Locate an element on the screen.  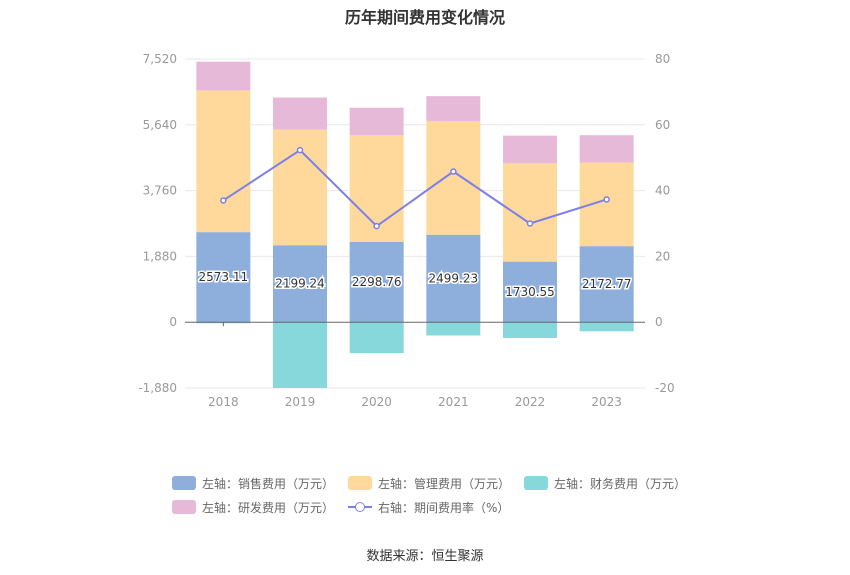
data-label-sales: 2199.24 is located at coordinates (300, 284).